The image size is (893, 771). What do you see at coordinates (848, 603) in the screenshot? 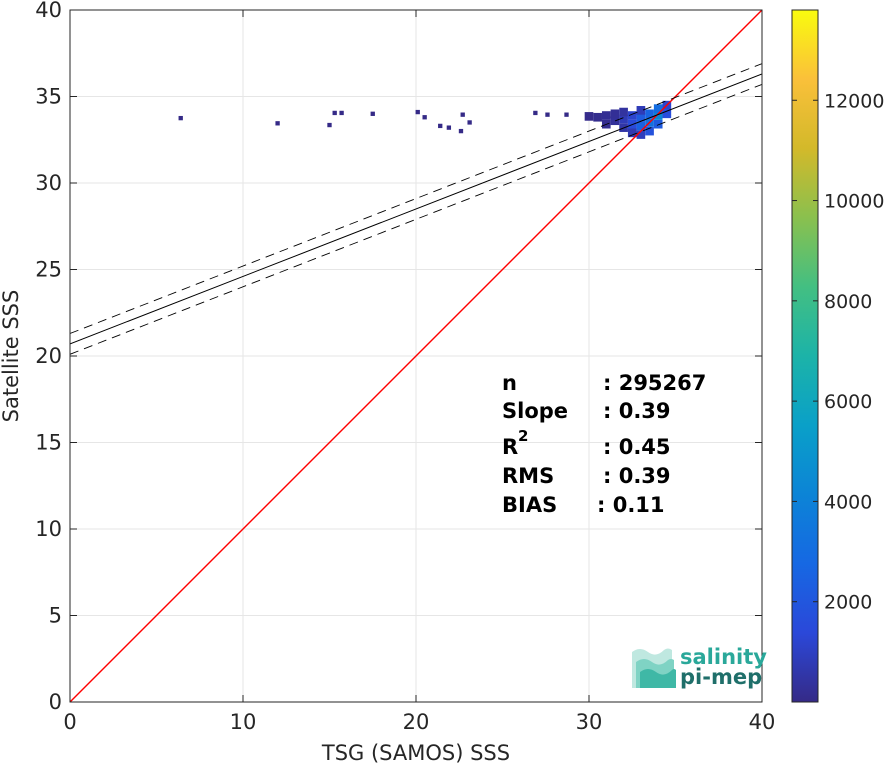
I see `colorbar-tick-label: 2000` at bounding box center [848, 603].